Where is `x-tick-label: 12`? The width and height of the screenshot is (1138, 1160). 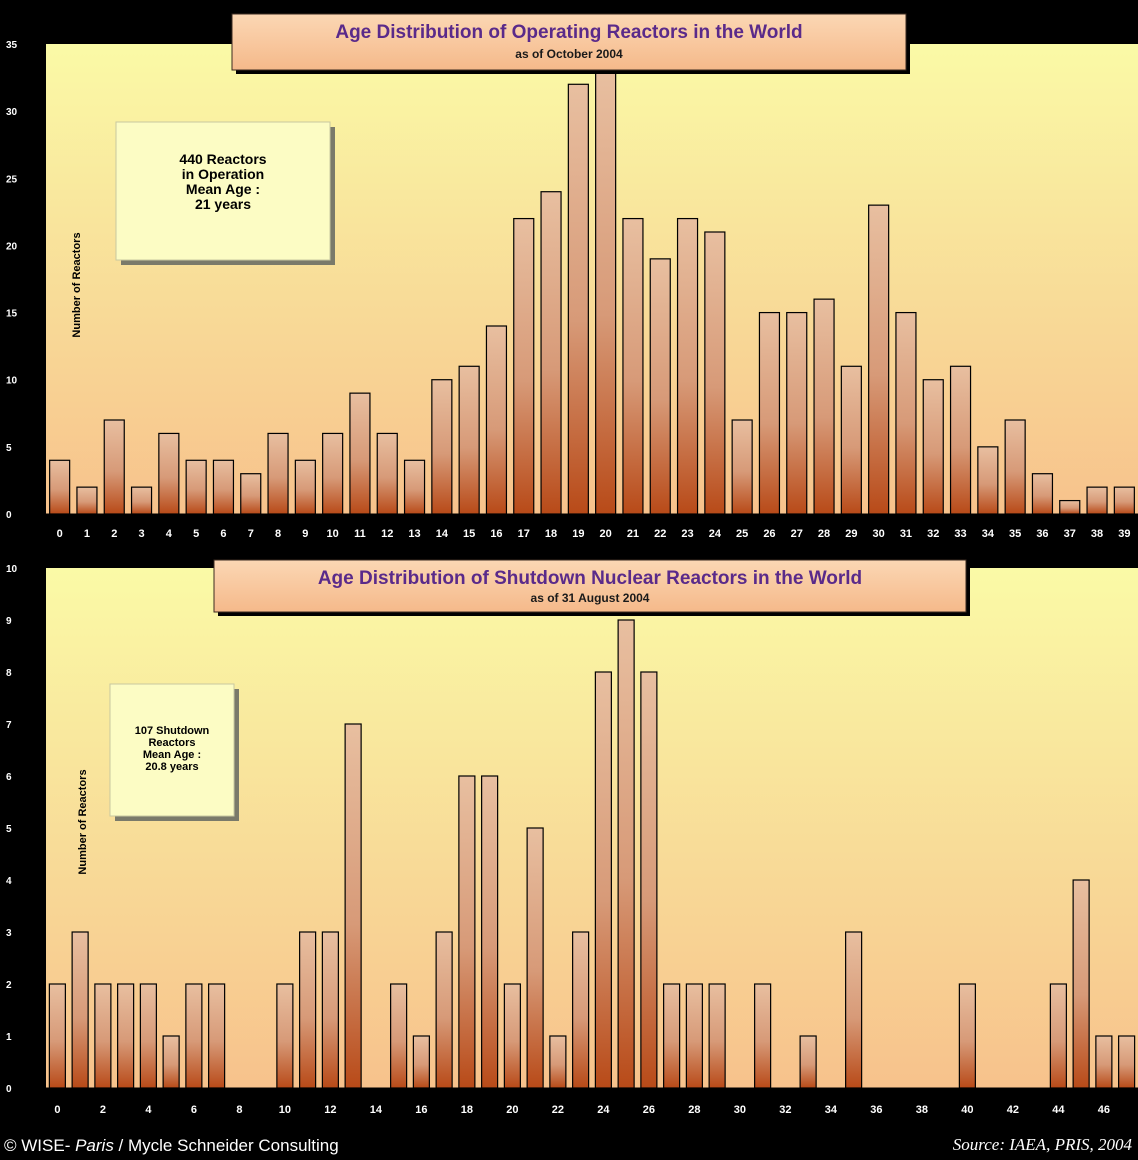 x-tick-label: 12 is located at coordinates (330, 1110).